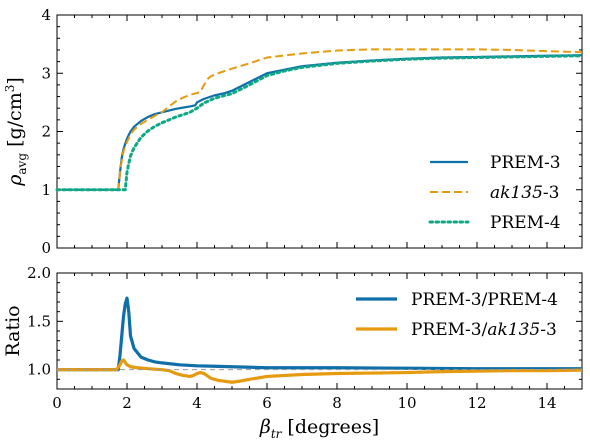 This screenshot has width=590, height=445. Describe the element at coordinates (127, 403) in the screenshot. I see `x-tick-label: 2` at that location.